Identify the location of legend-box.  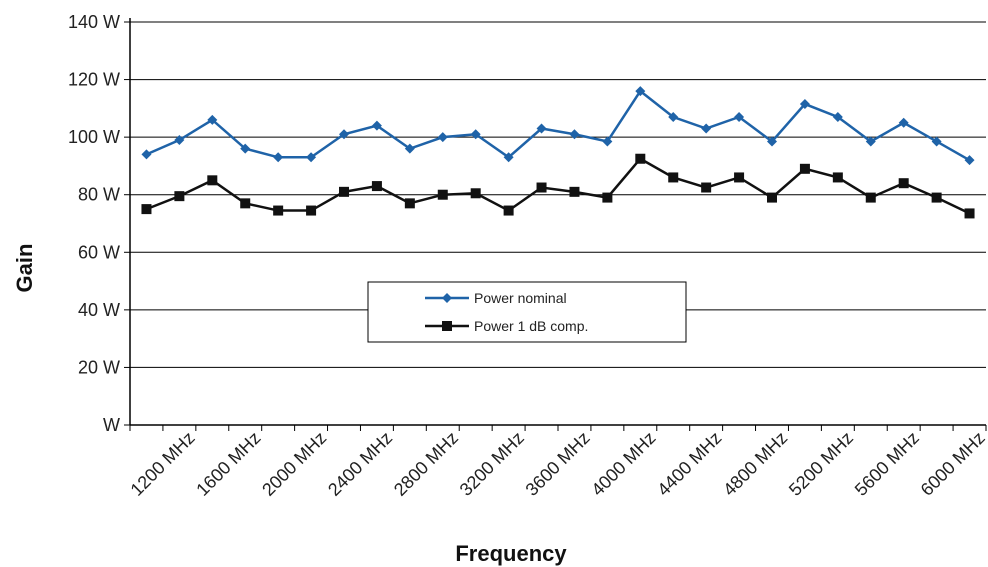
(527, 312).